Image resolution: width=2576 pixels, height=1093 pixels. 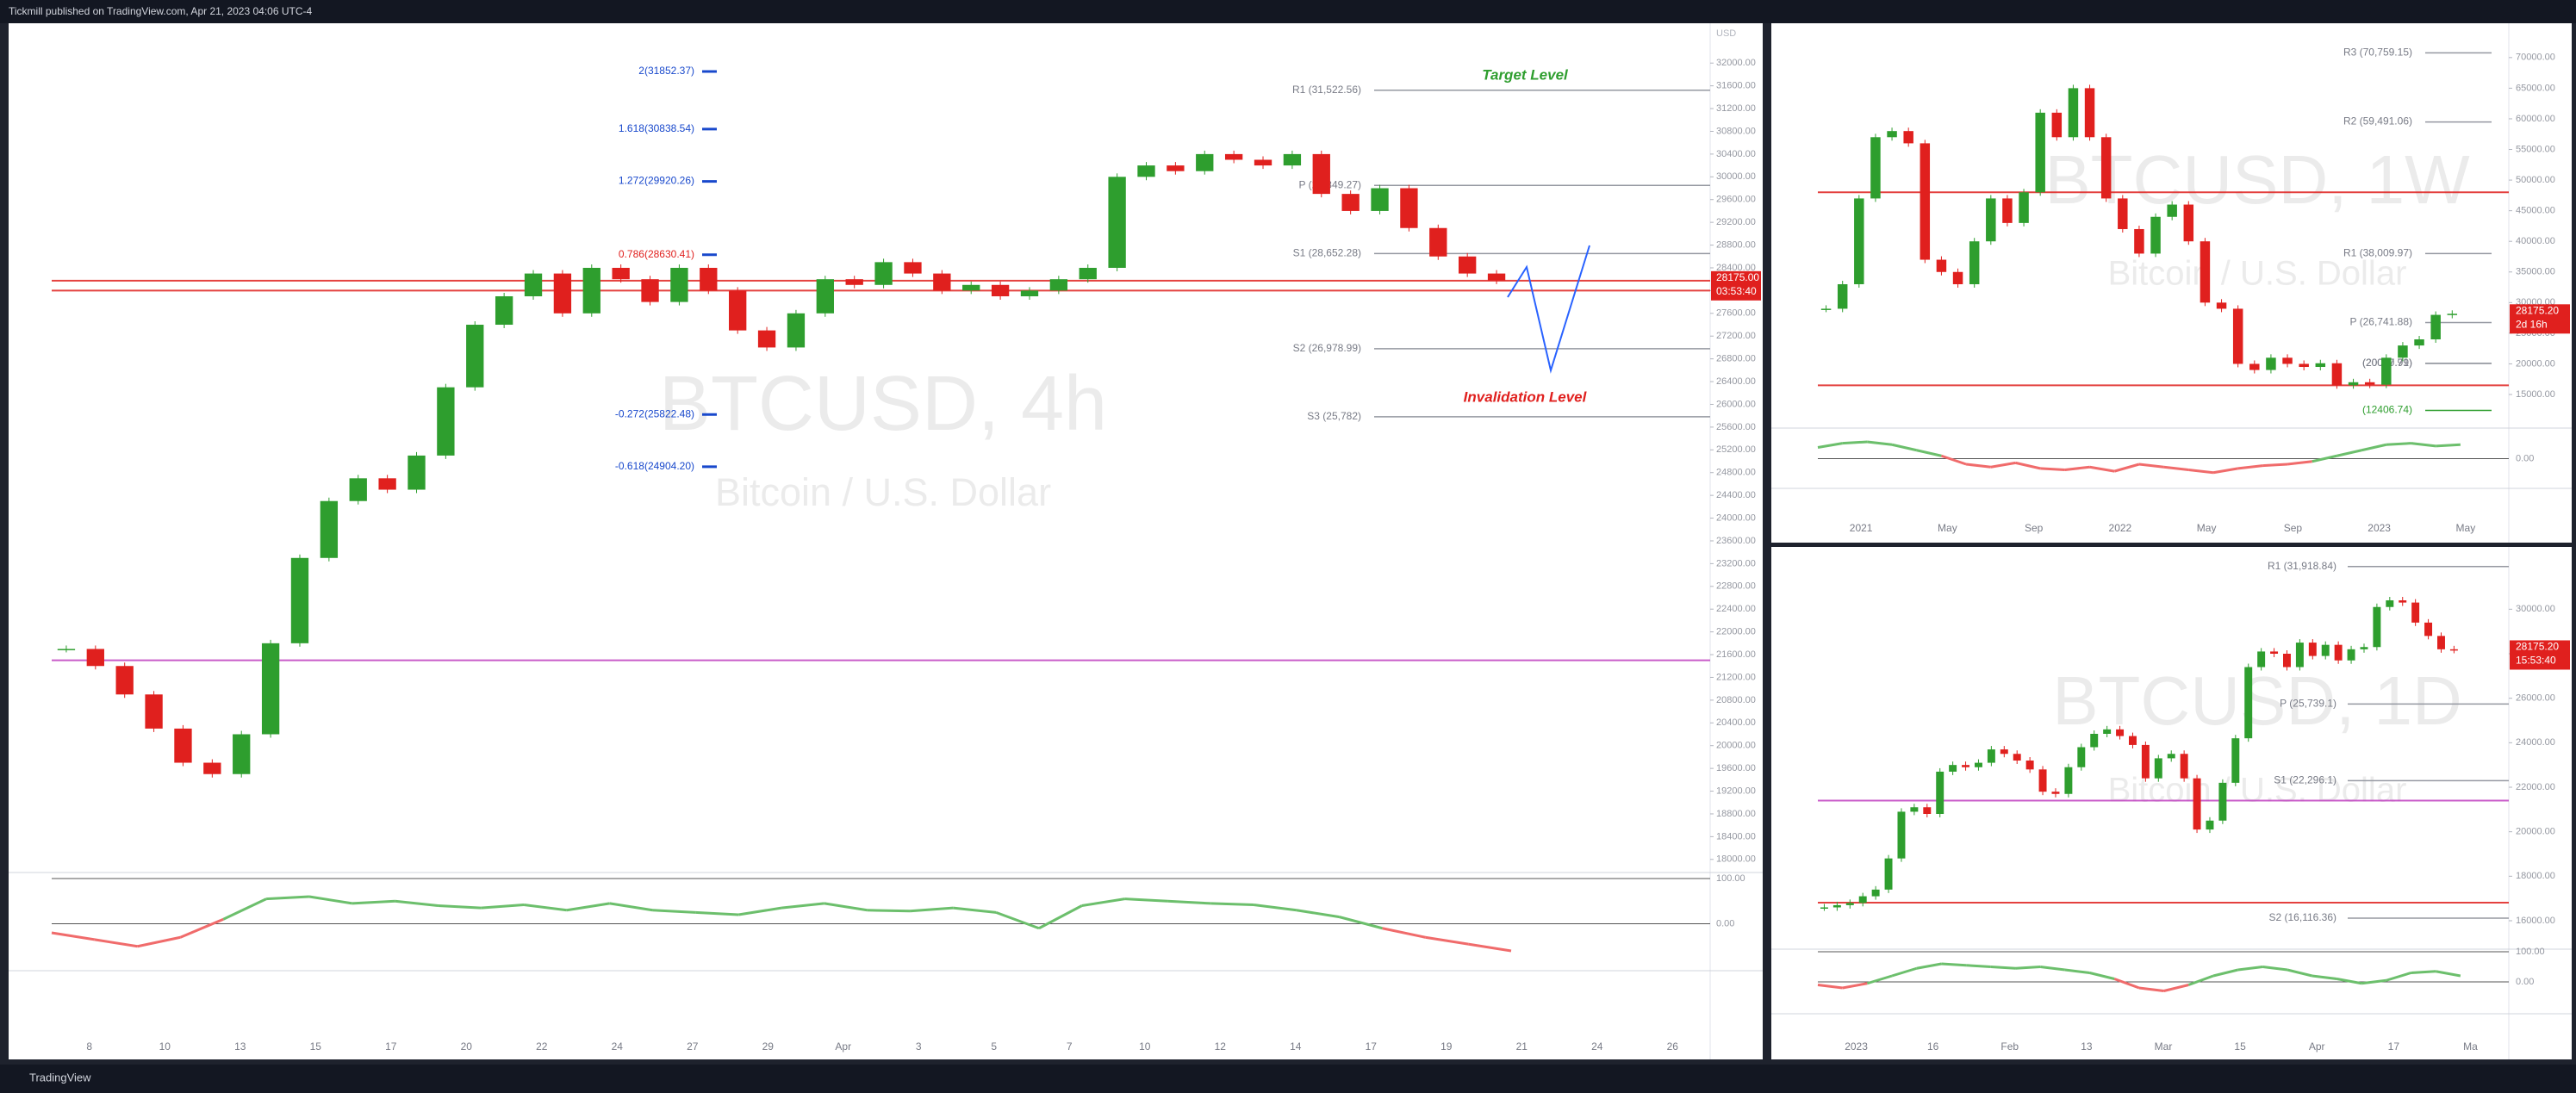 What do you see at coordinates (2164, 1046) in the screenshot?
I see `x-tick-label: Mar` at bounding box center [2164, 1046].